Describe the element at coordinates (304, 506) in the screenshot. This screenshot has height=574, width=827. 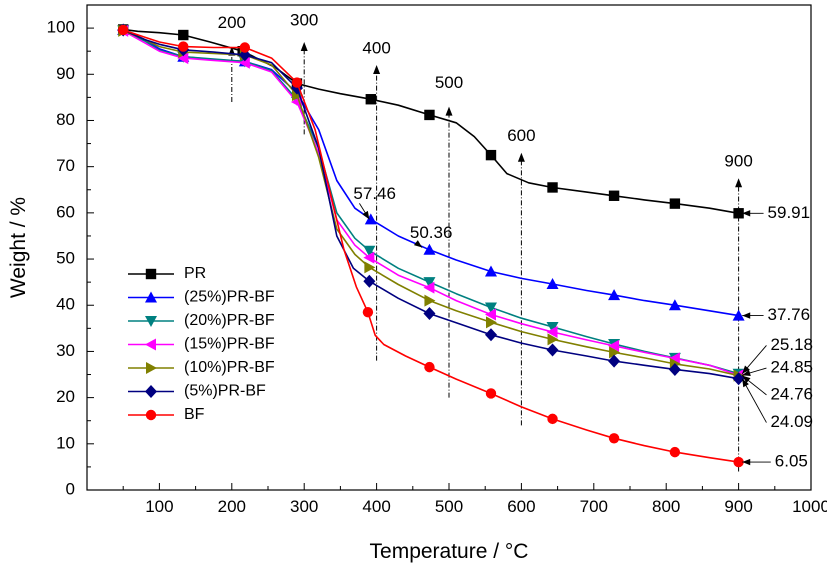
I see `x-tick-label: 300` at that location.